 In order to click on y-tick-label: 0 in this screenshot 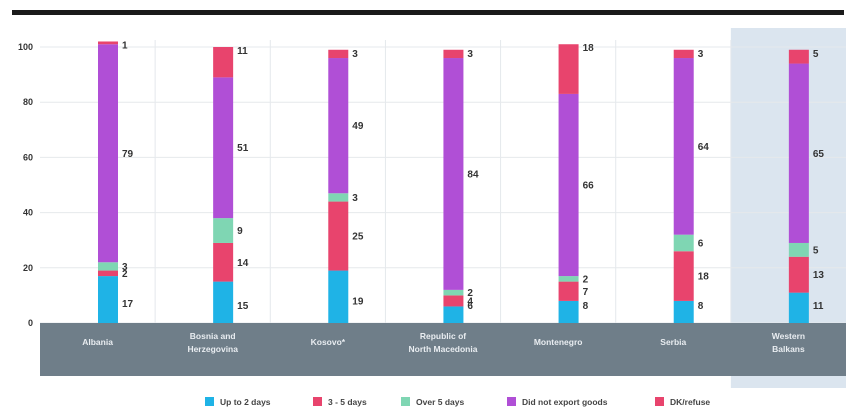, I will do `click(30, 323)`.